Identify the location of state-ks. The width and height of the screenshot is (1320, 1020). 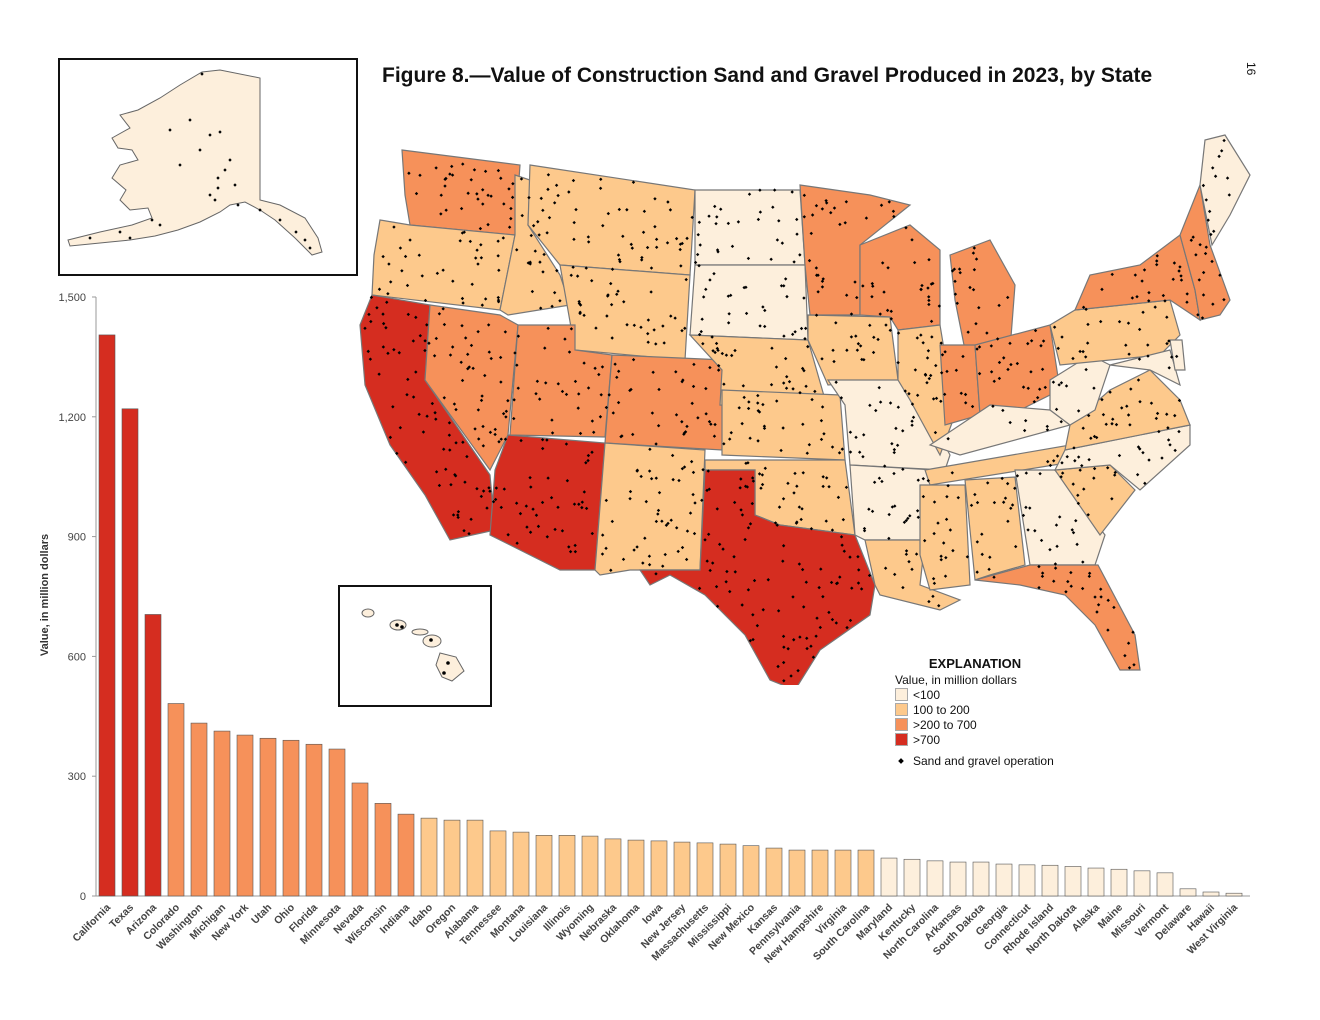
(783, 425).